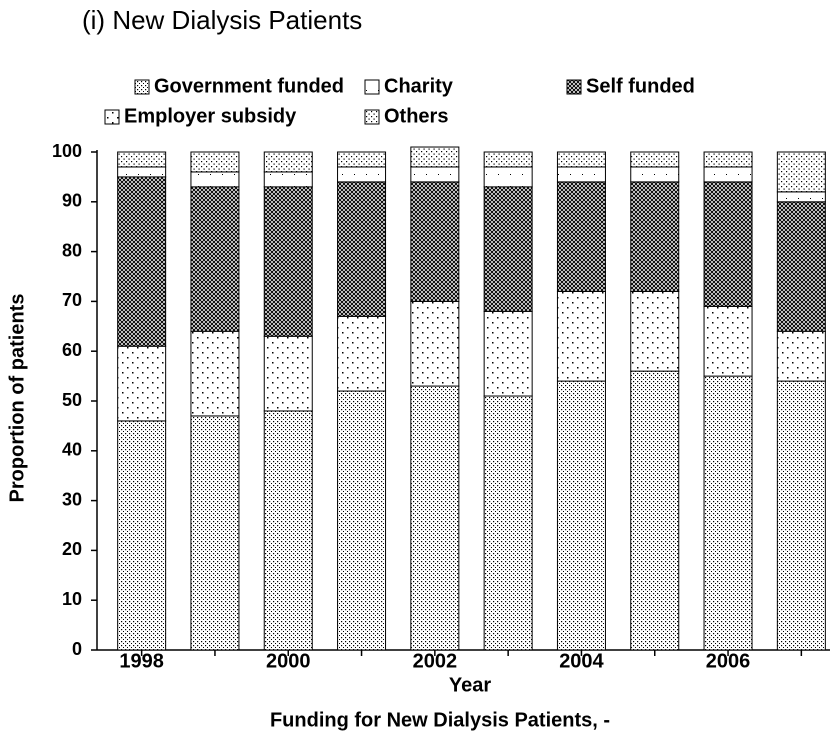  What do you see at coordinates (77, 649) in the screenshot?
I see `y-tick-label: 0` at bounding box center [77, 649].